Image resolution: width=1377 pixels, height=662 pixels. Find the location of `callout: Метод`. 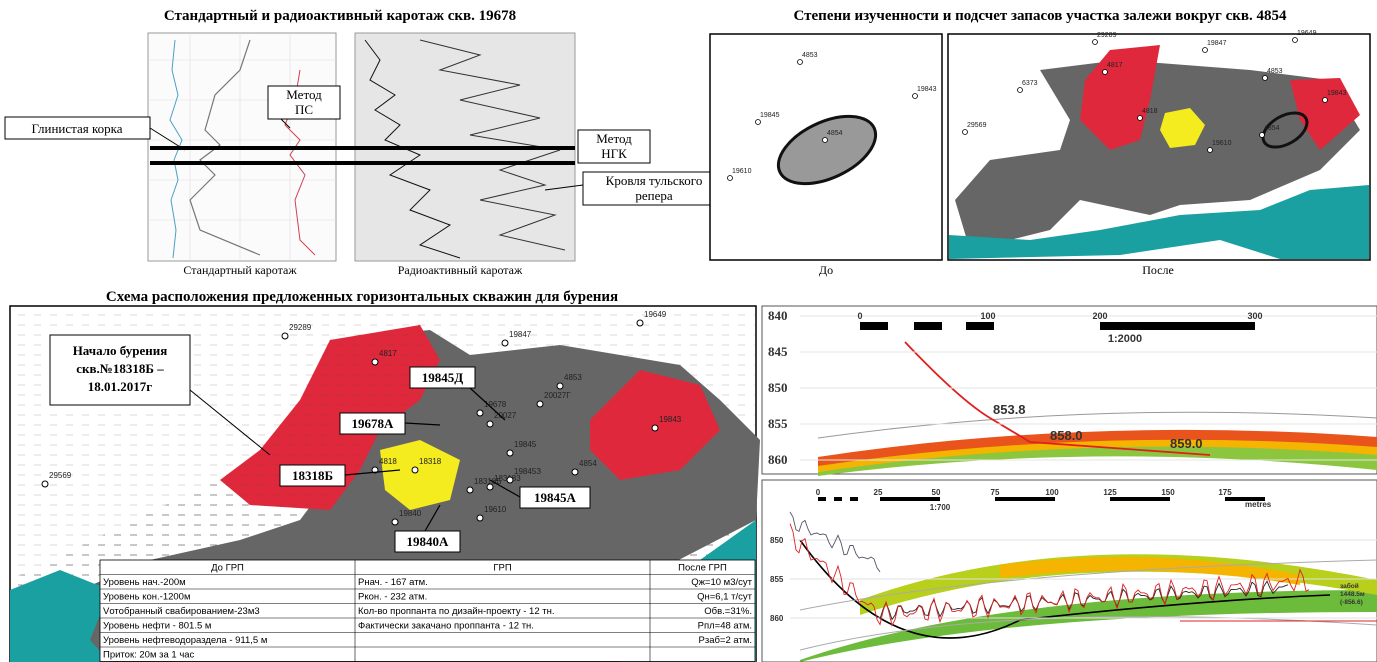

callout: Метод is located at coordinates (614, 138).